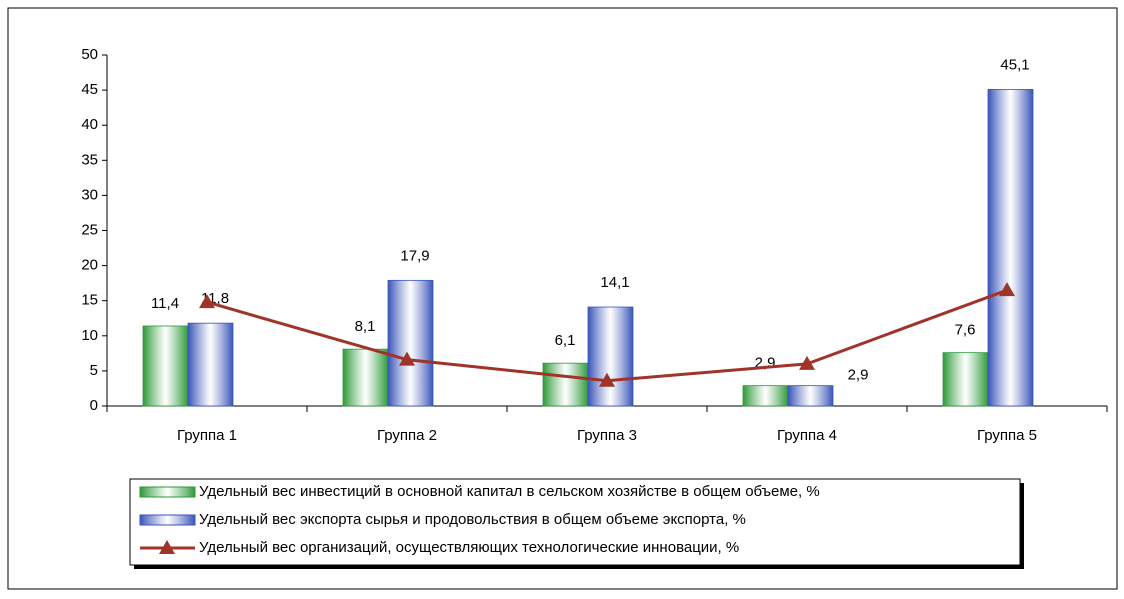 The width and height of the screenshot is (1124, 599). Describe the element at coordinates (89, 194) in the screenshot. I see `y-tick-label: 30` at that location.